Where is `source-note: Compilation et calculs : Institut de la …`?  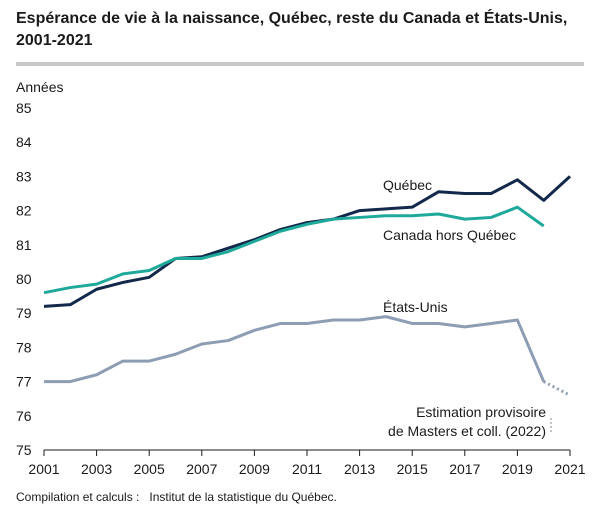
source-note: Compilation et calculs : Institut de la … is located at coordinates (176, 497).